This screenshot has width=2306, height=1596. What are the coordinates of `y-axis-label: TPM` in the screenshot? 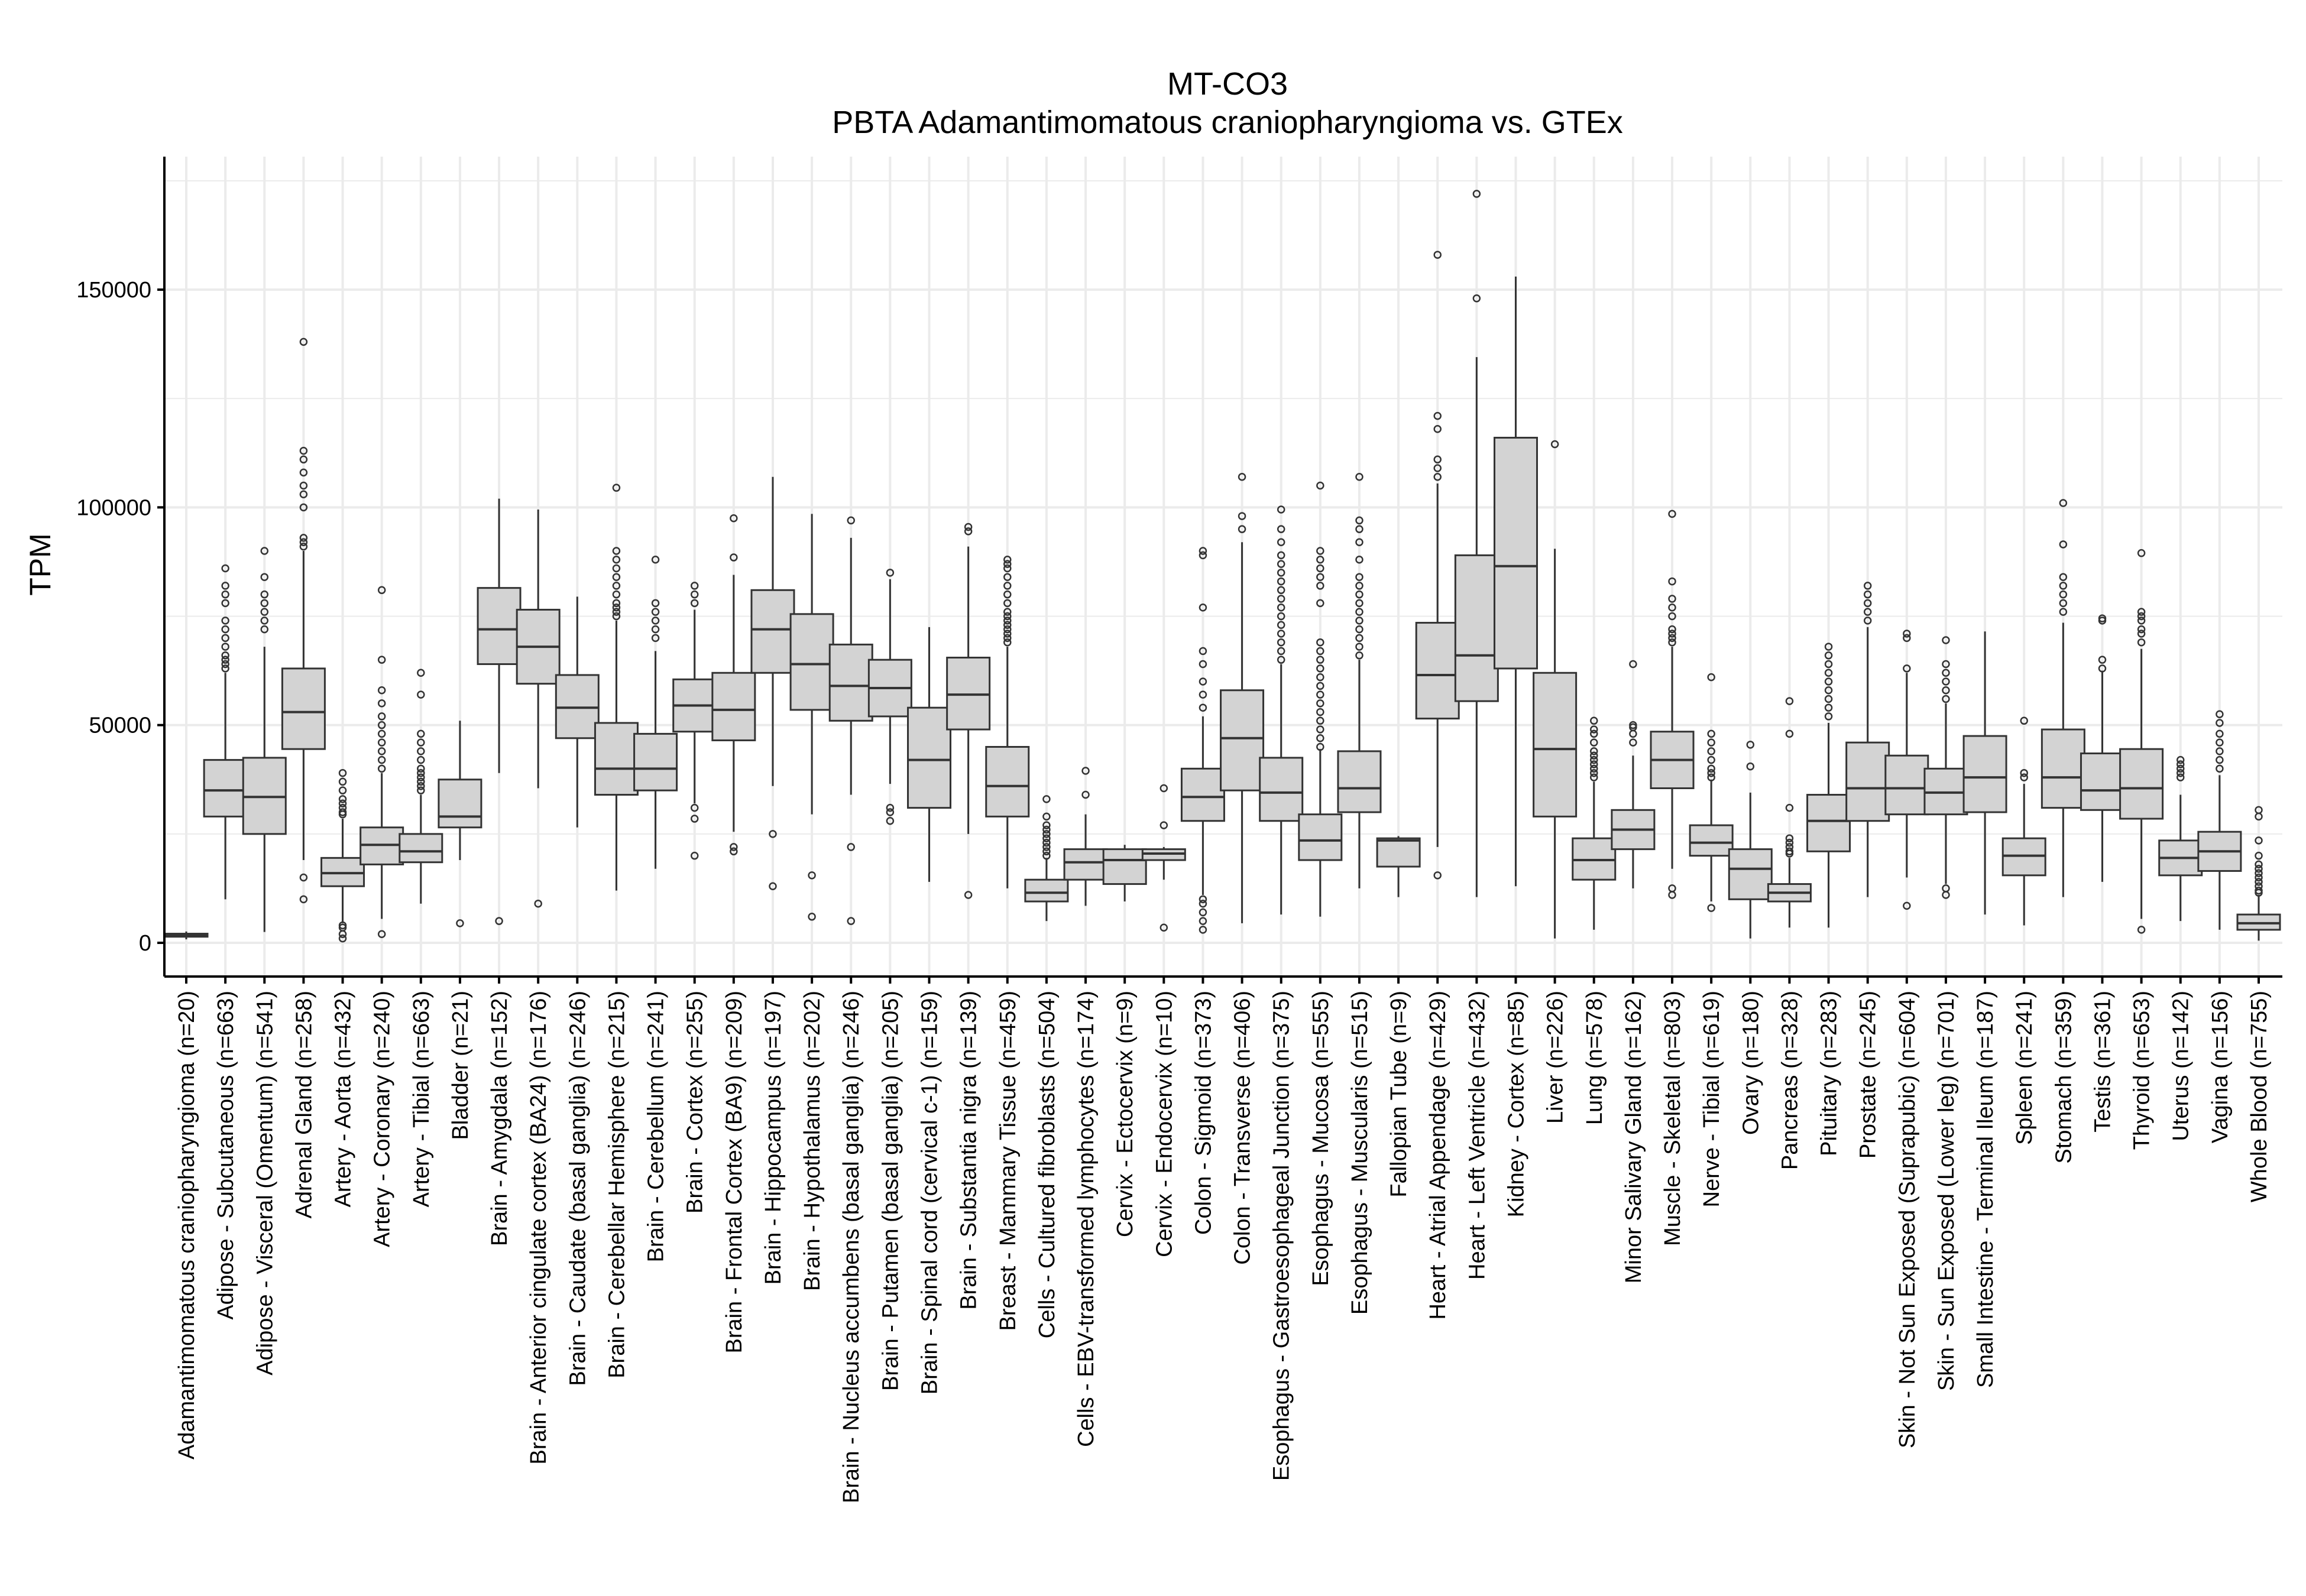 It's located at (40, 564).